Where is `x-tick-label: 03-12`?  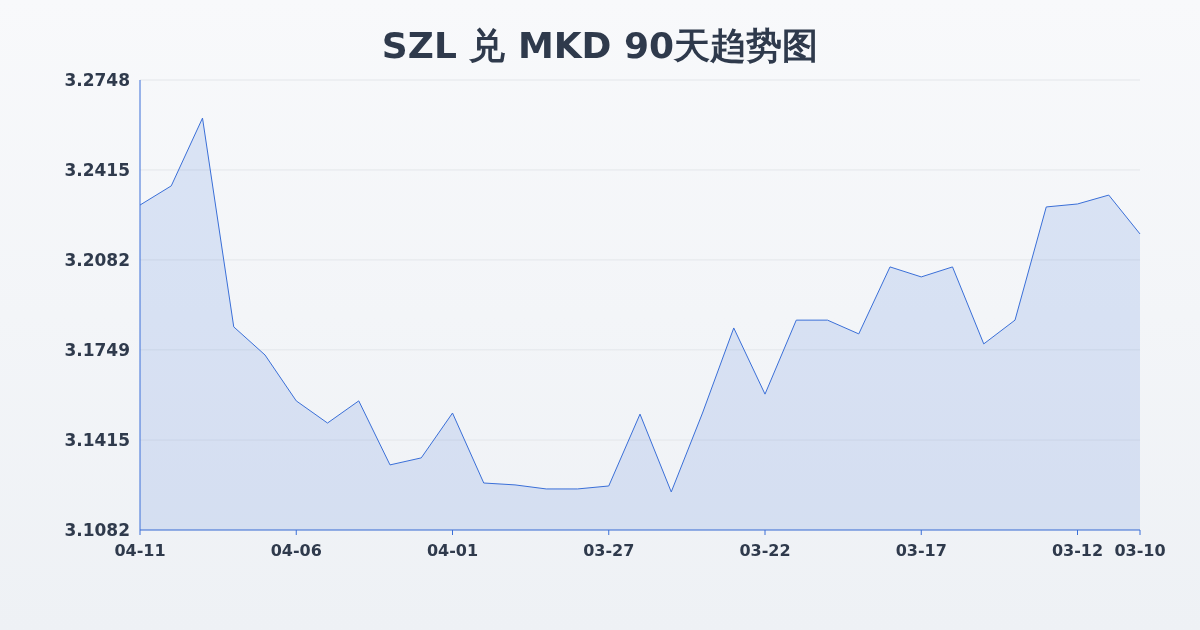
x-tick-label: 03-12 is located at coordinates (1077, 550).